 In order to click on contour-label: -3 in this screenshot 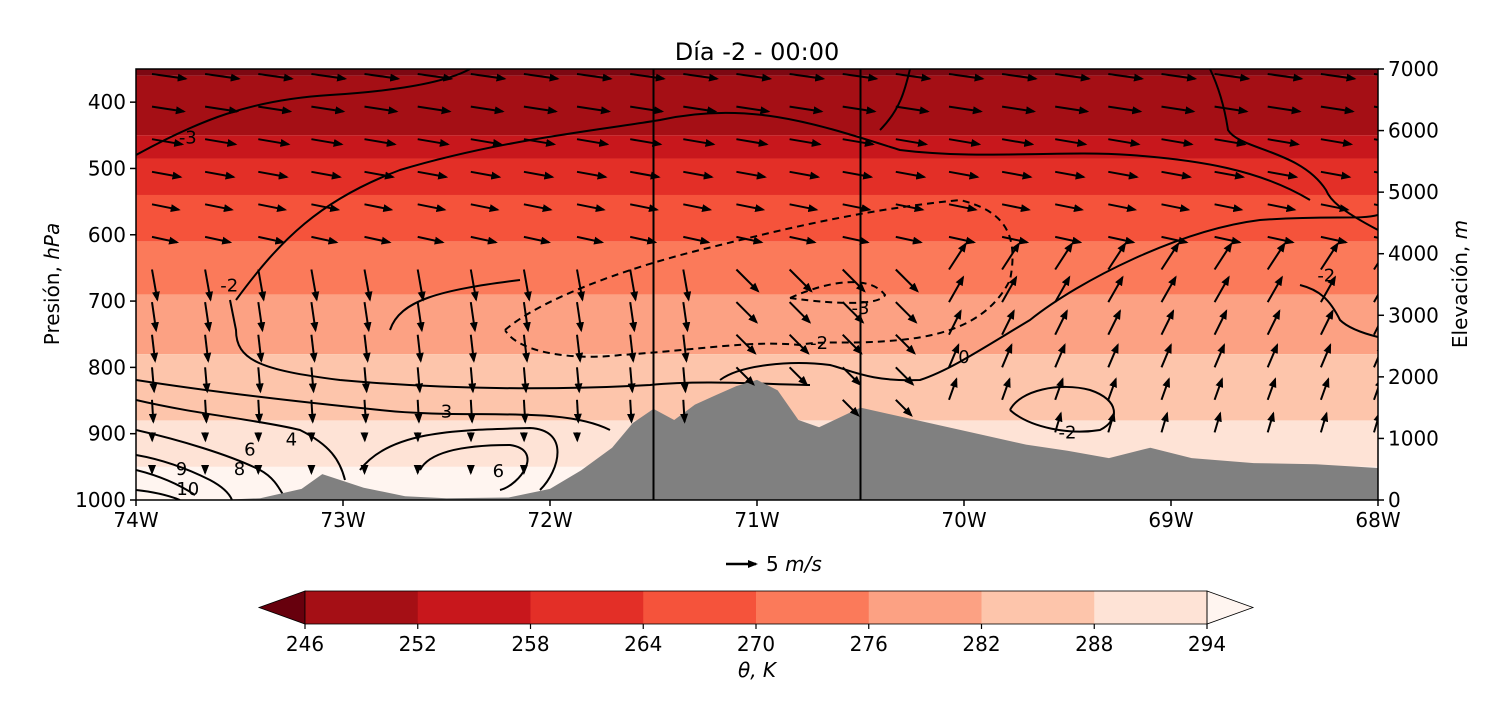, I will do `click(861, 308)`.